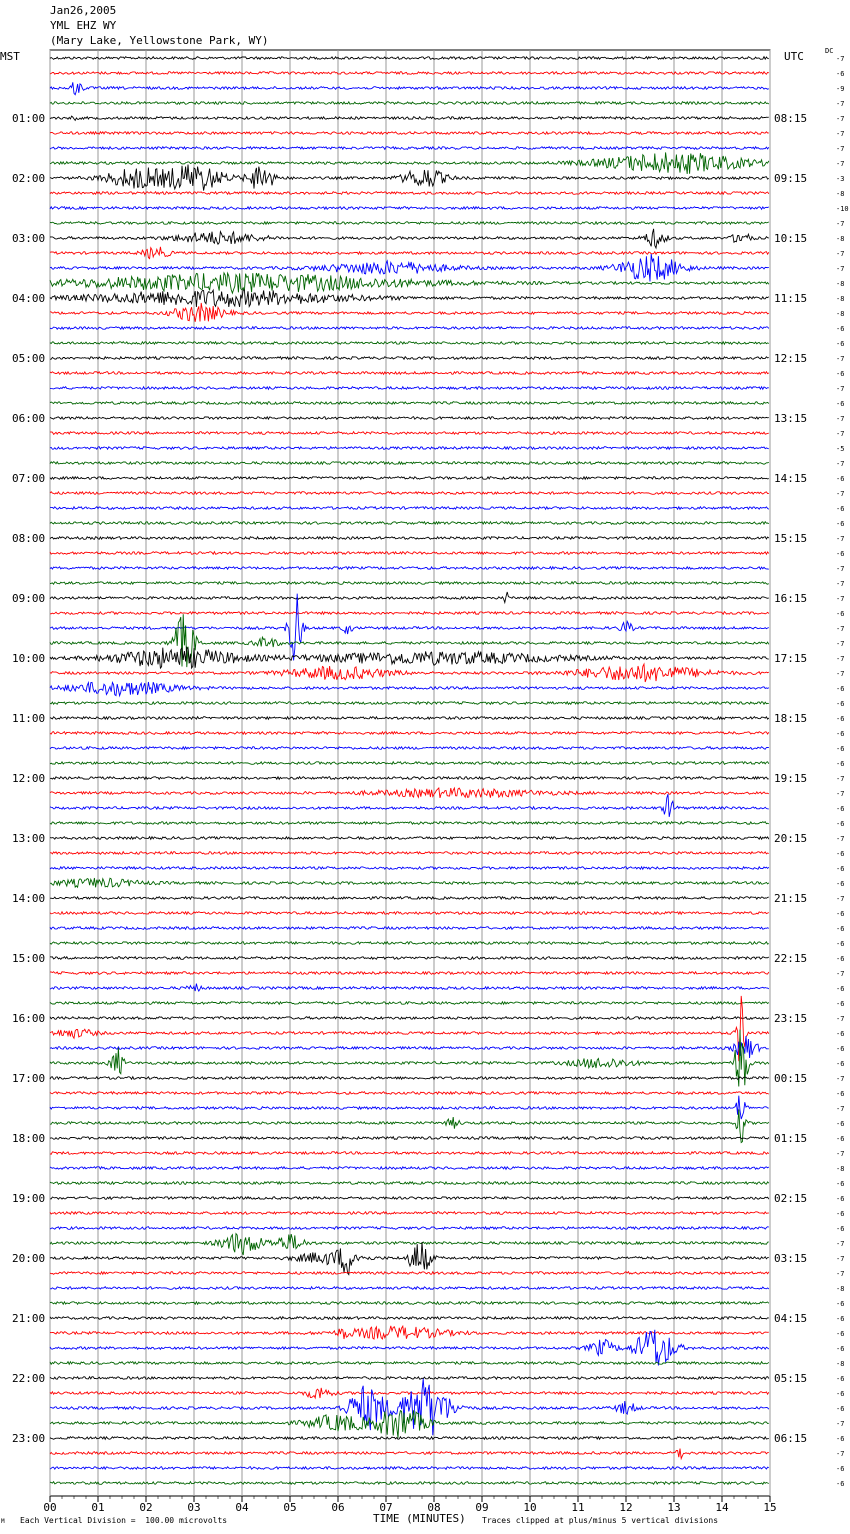 The width and height of the screenshot is (850, 1534). What do you see at coordinates (10, 56) in the screenshot?
I see `left-axis-title: MST` at bounding box center [10, 56].